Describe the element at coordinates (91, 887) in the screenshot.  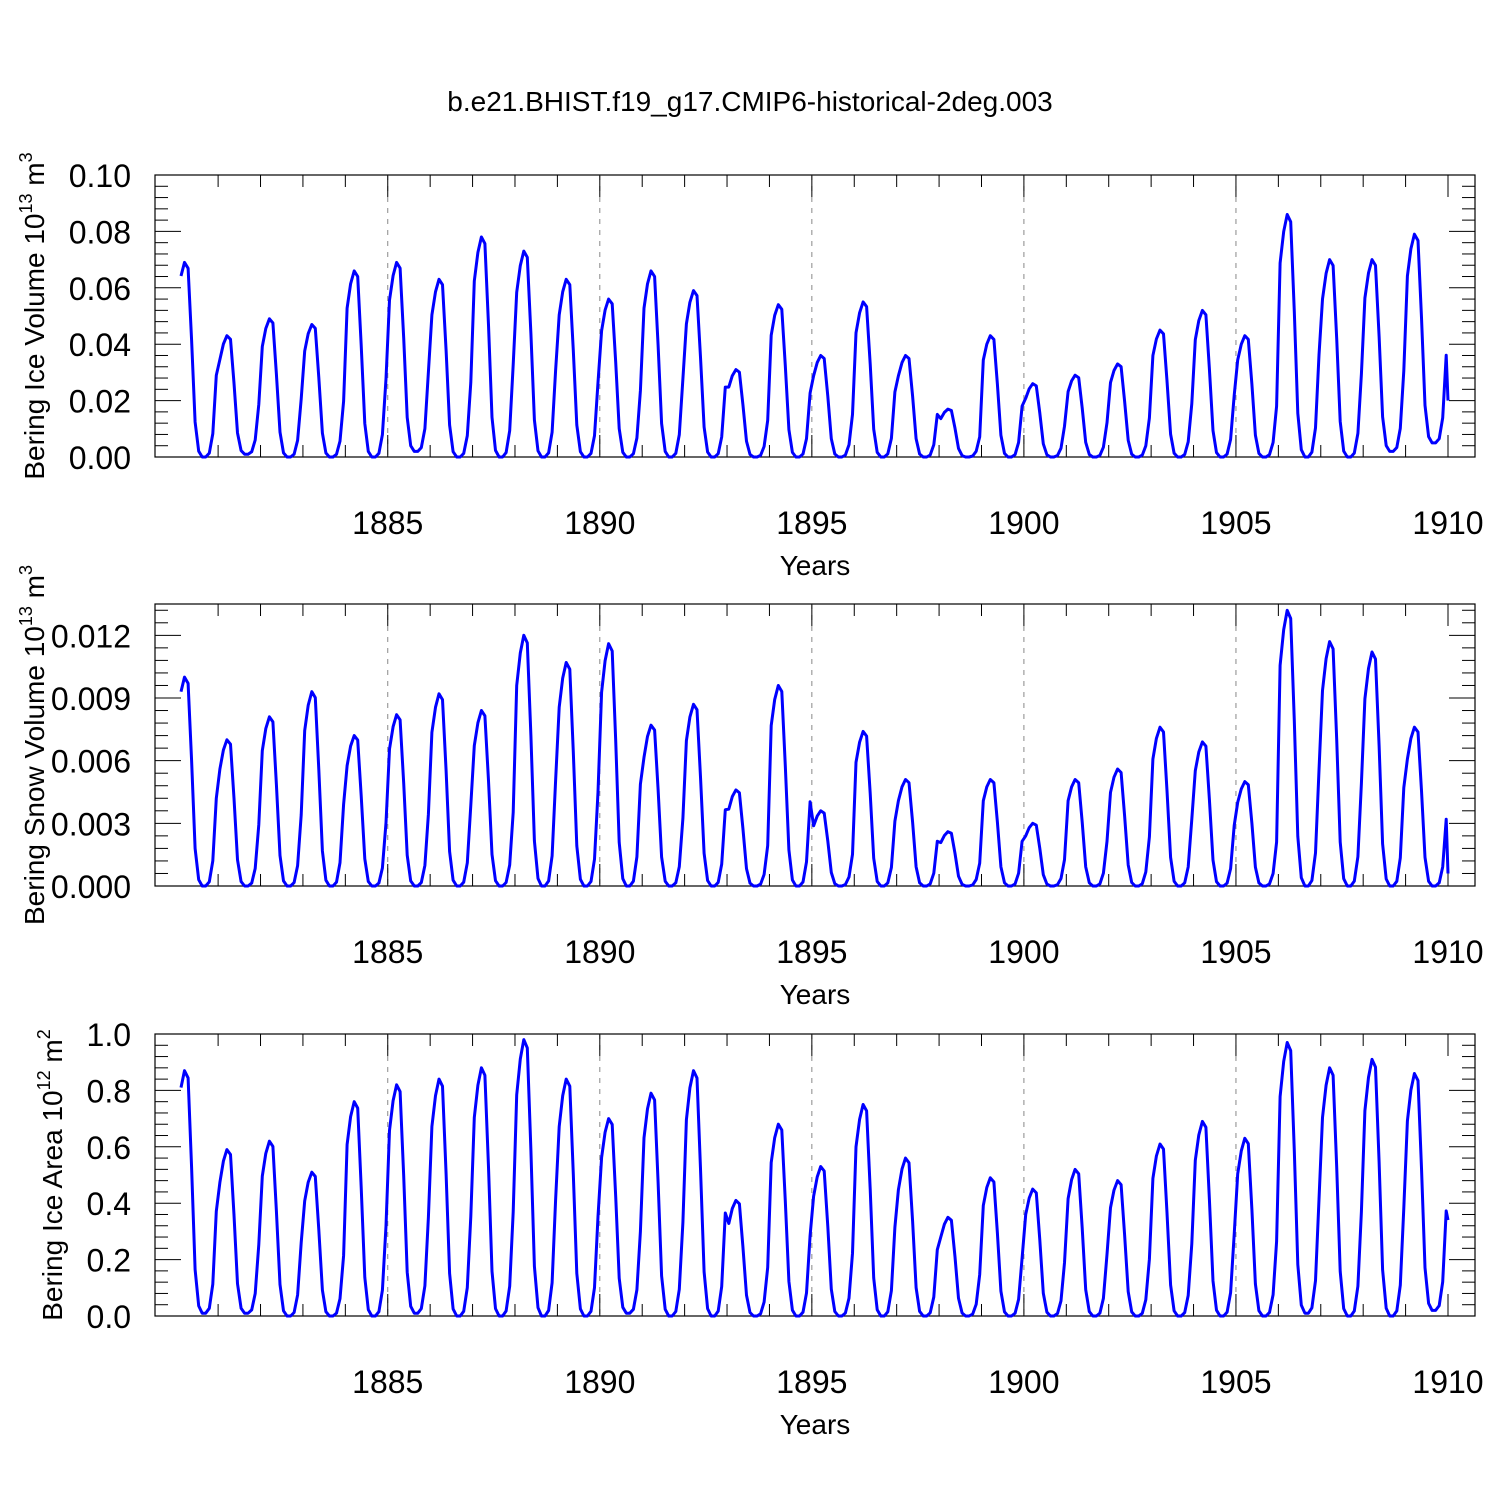
I see `y-tick-label: 0.000` at that location.